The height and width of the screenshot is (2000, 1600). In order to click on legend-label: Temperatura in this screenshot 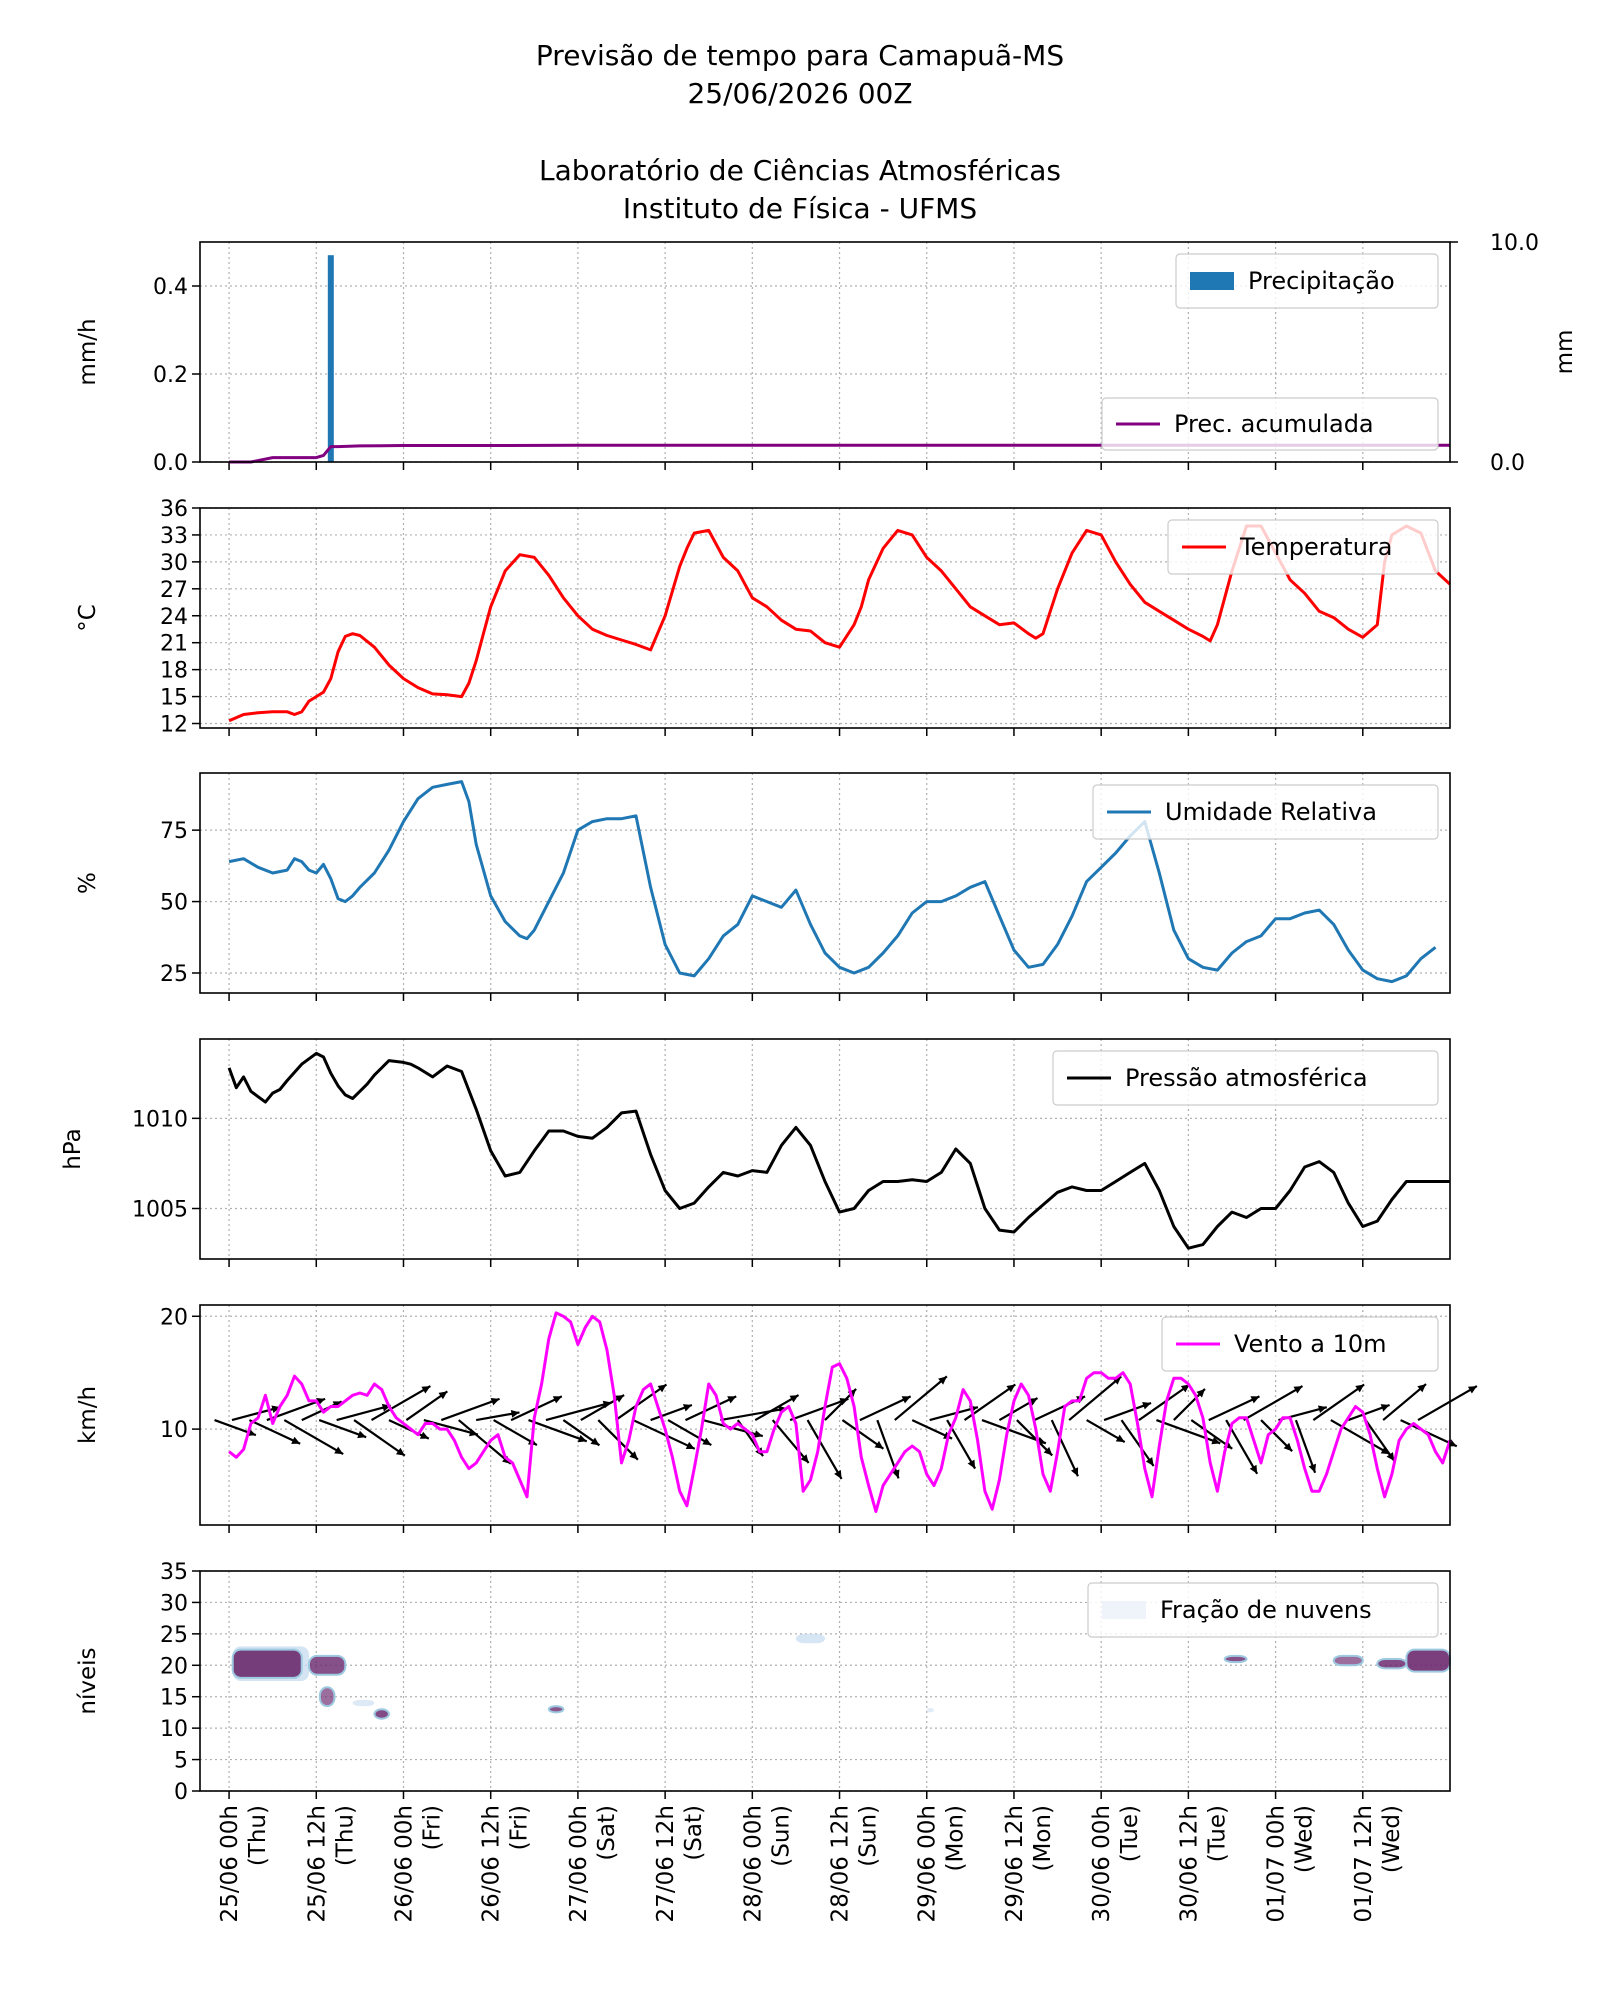, I will do `click(1316, 547)`.